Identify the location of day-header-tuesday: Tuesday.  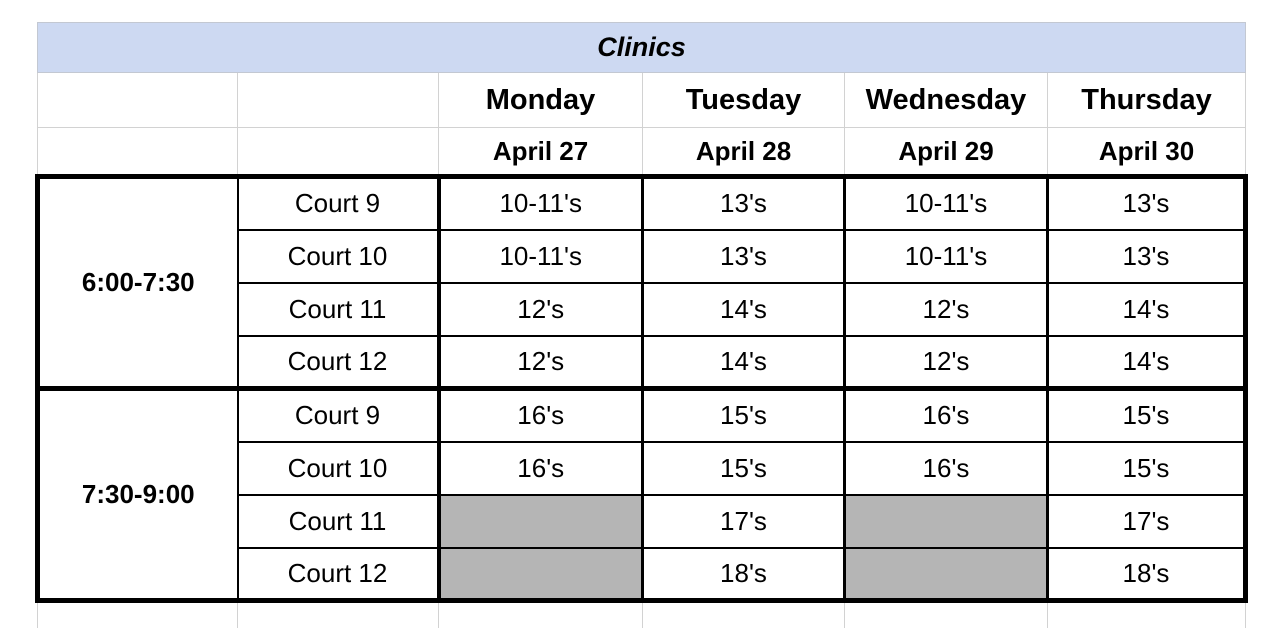
(743, 100).